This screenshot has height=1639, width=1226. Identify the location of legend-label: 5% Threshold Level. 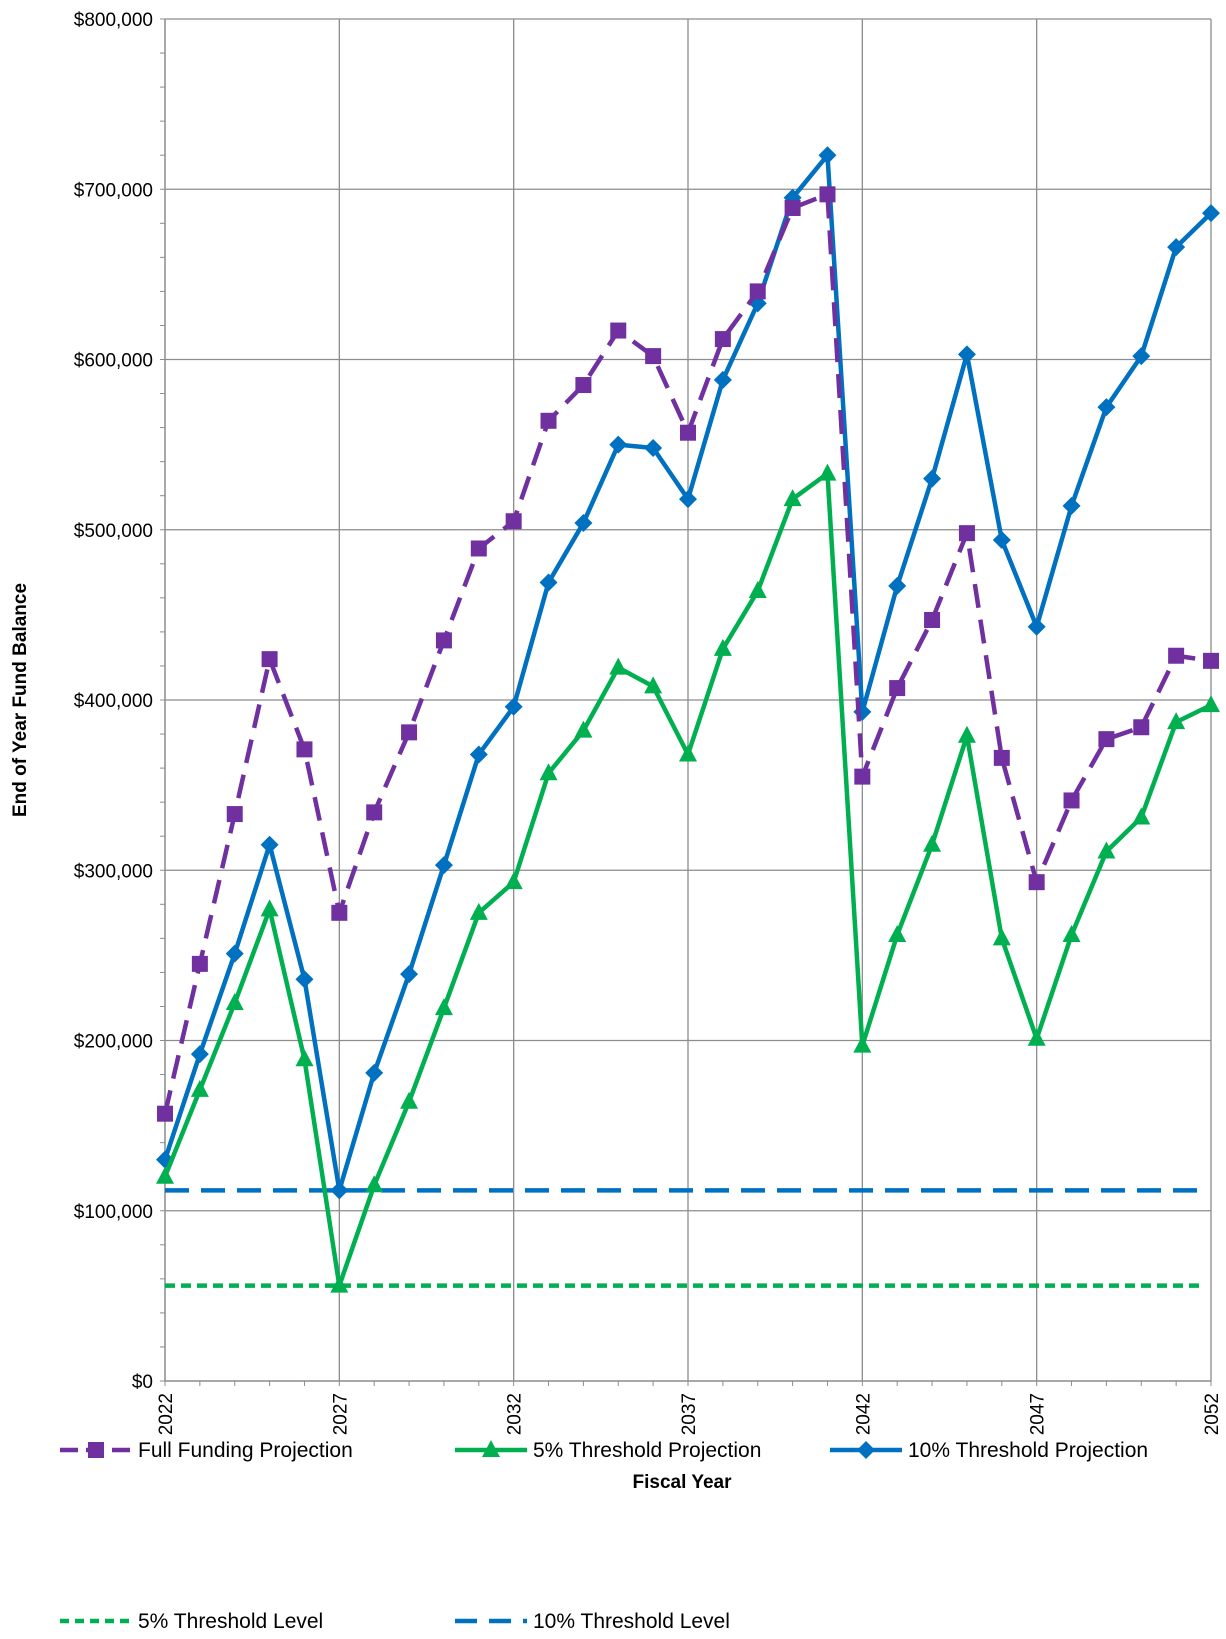
(230, 1621).